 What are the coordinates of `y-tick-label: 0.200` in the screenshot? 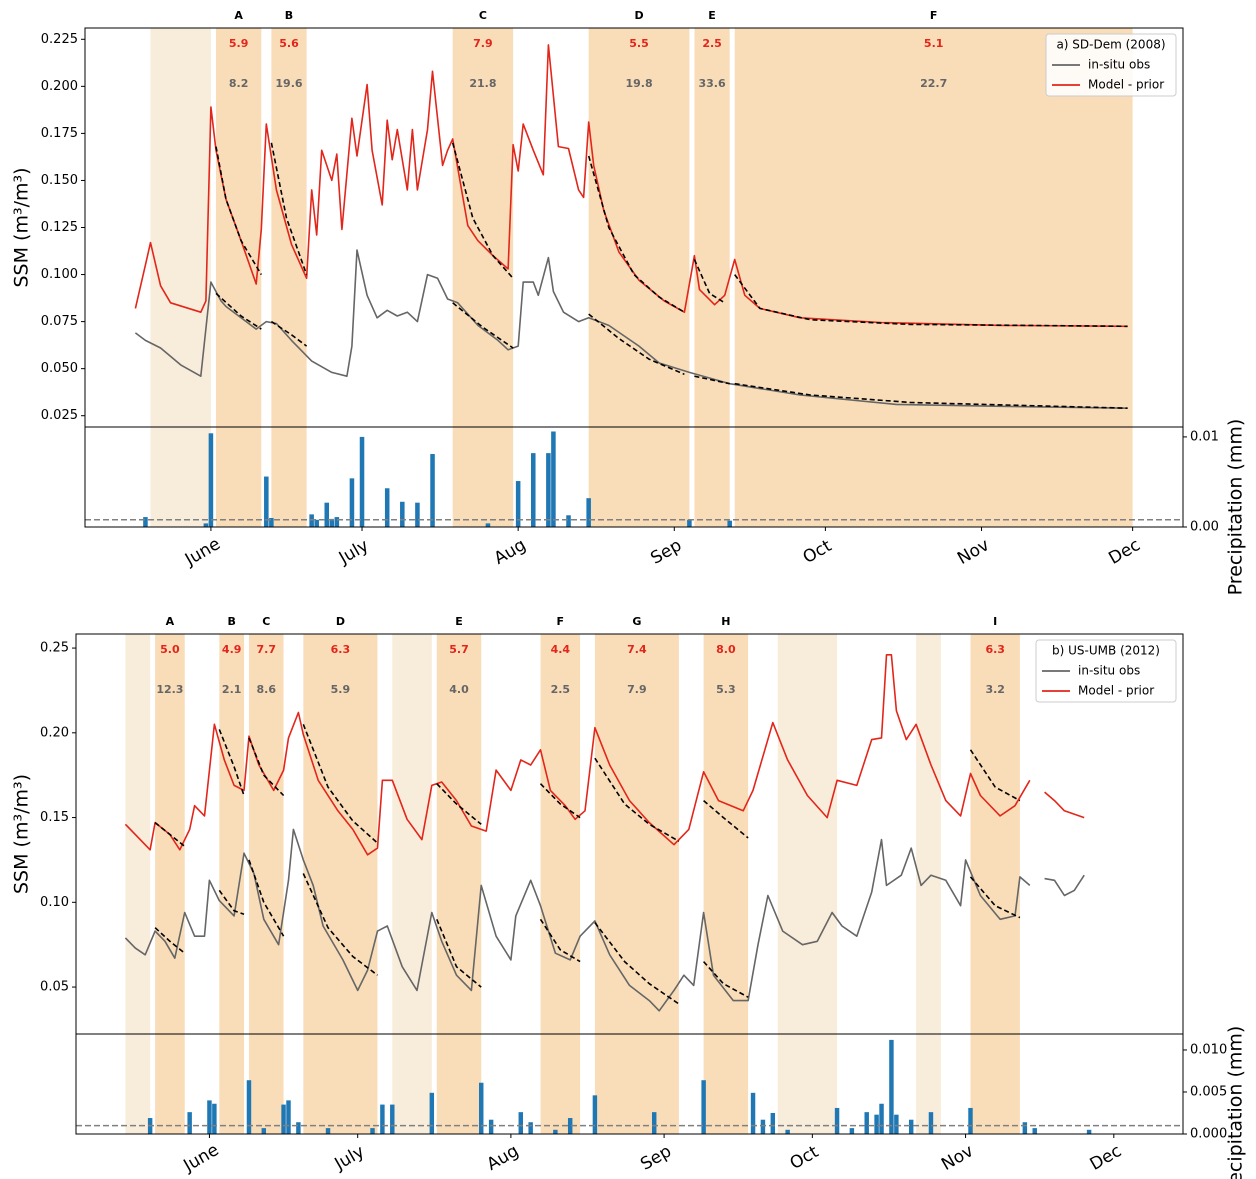 It's located at (59, 86).